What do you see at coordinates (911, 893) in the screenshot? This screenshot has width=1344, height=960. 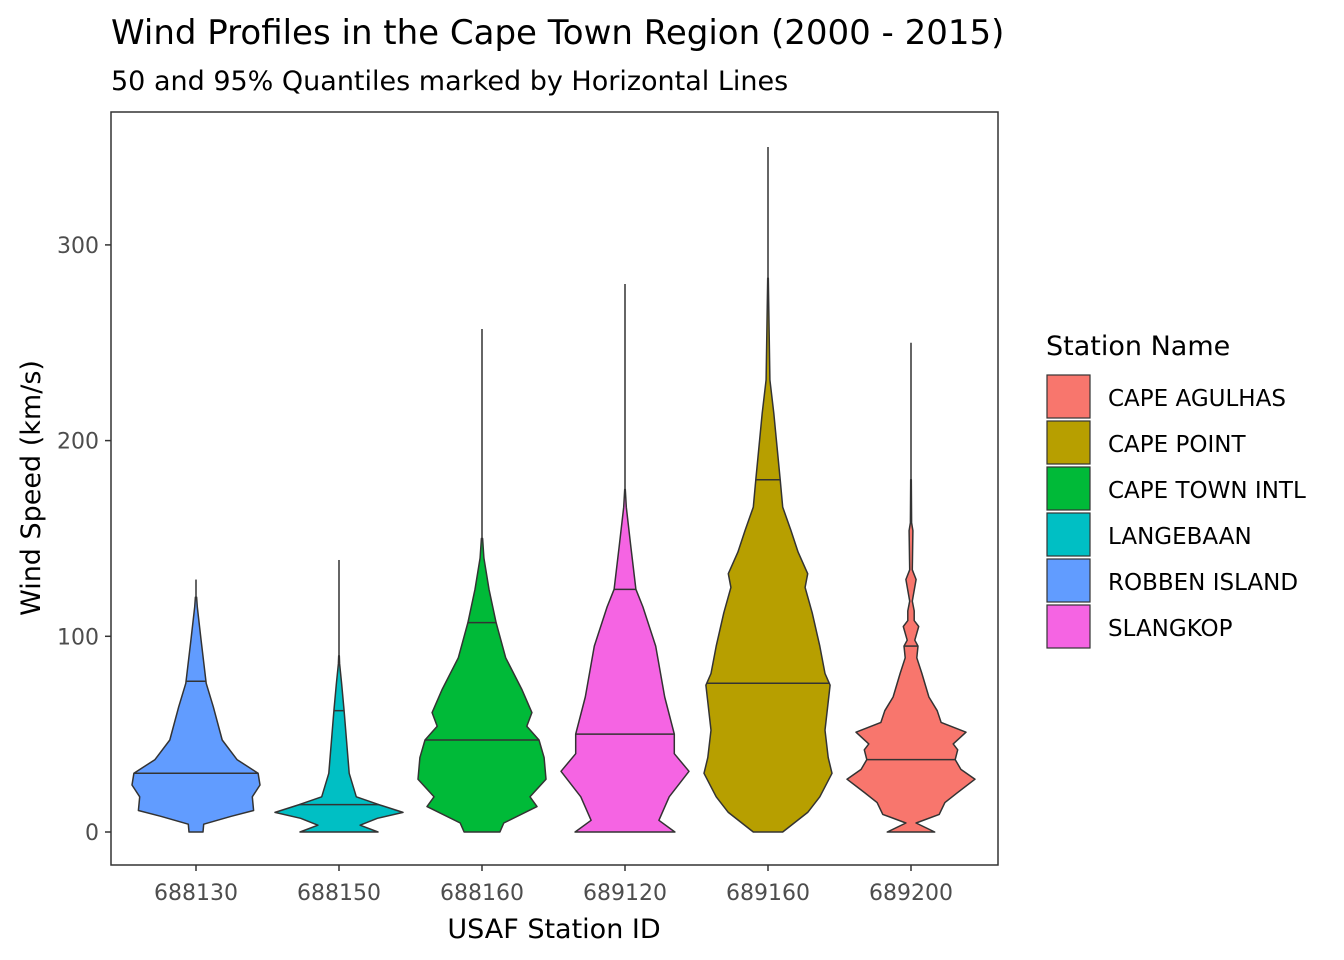 I see `x-tick-label: 689200` at bounding box center [911, 893].